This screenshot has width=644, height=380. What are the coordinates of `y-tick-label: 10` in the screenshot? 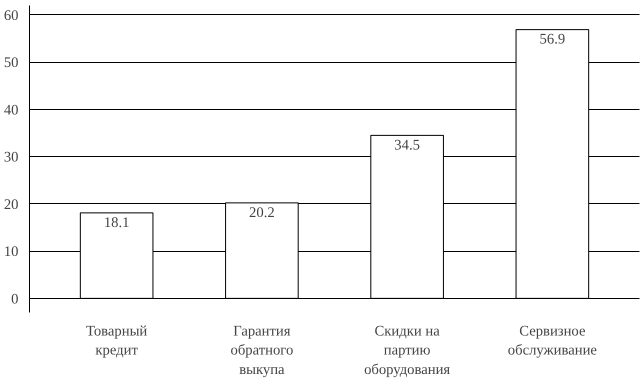 It's located at (11, 252).